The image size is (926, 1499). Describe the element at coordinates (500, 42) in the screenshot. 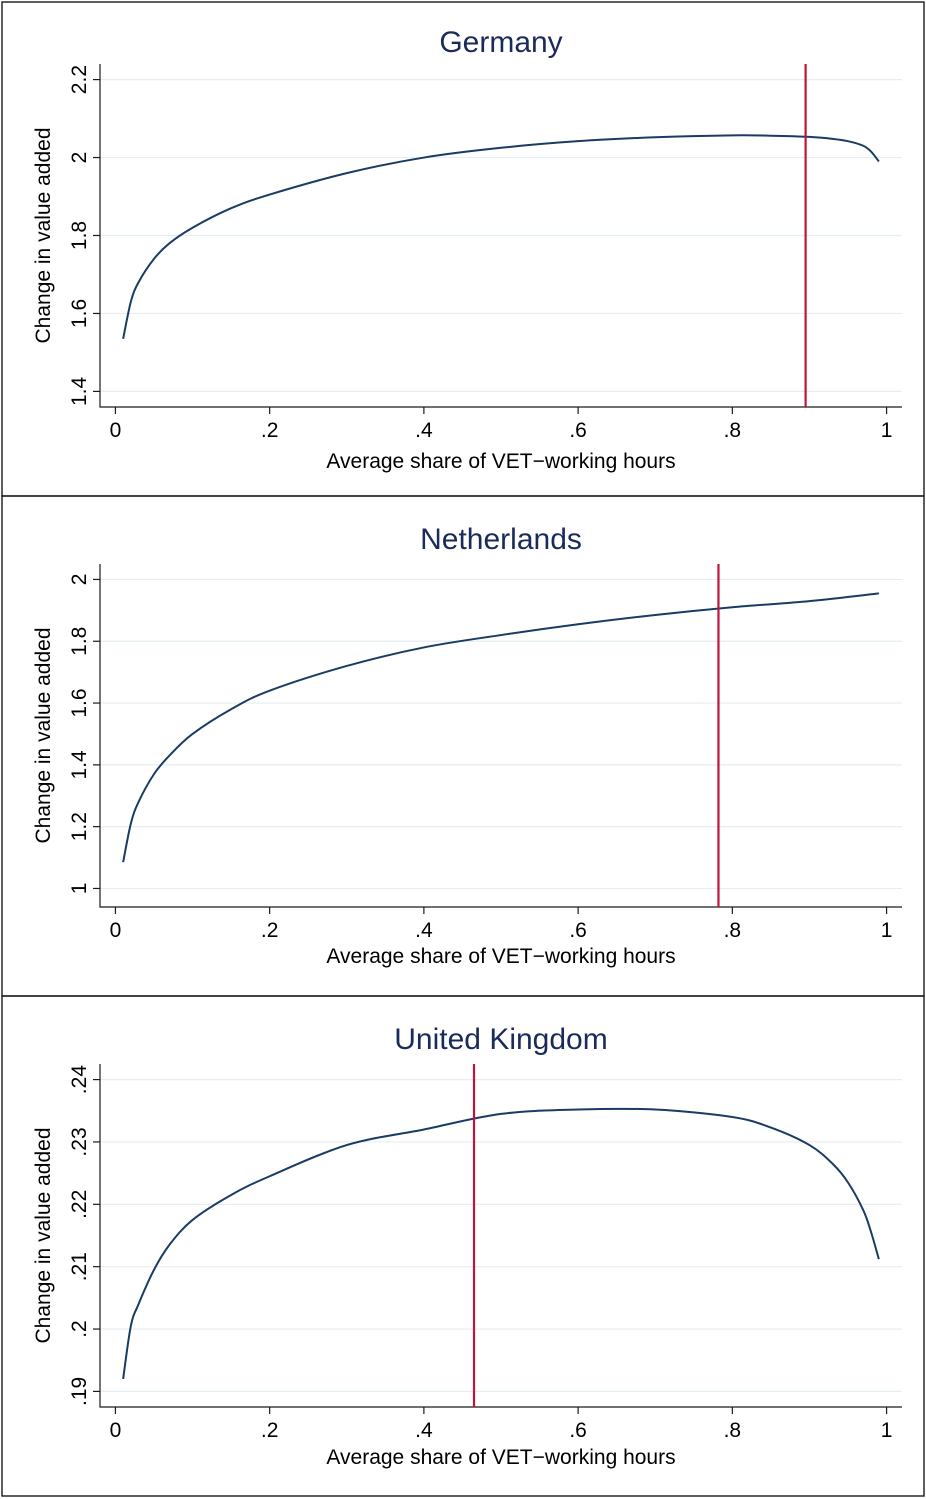

I see `chart-title: Germany` at that location.